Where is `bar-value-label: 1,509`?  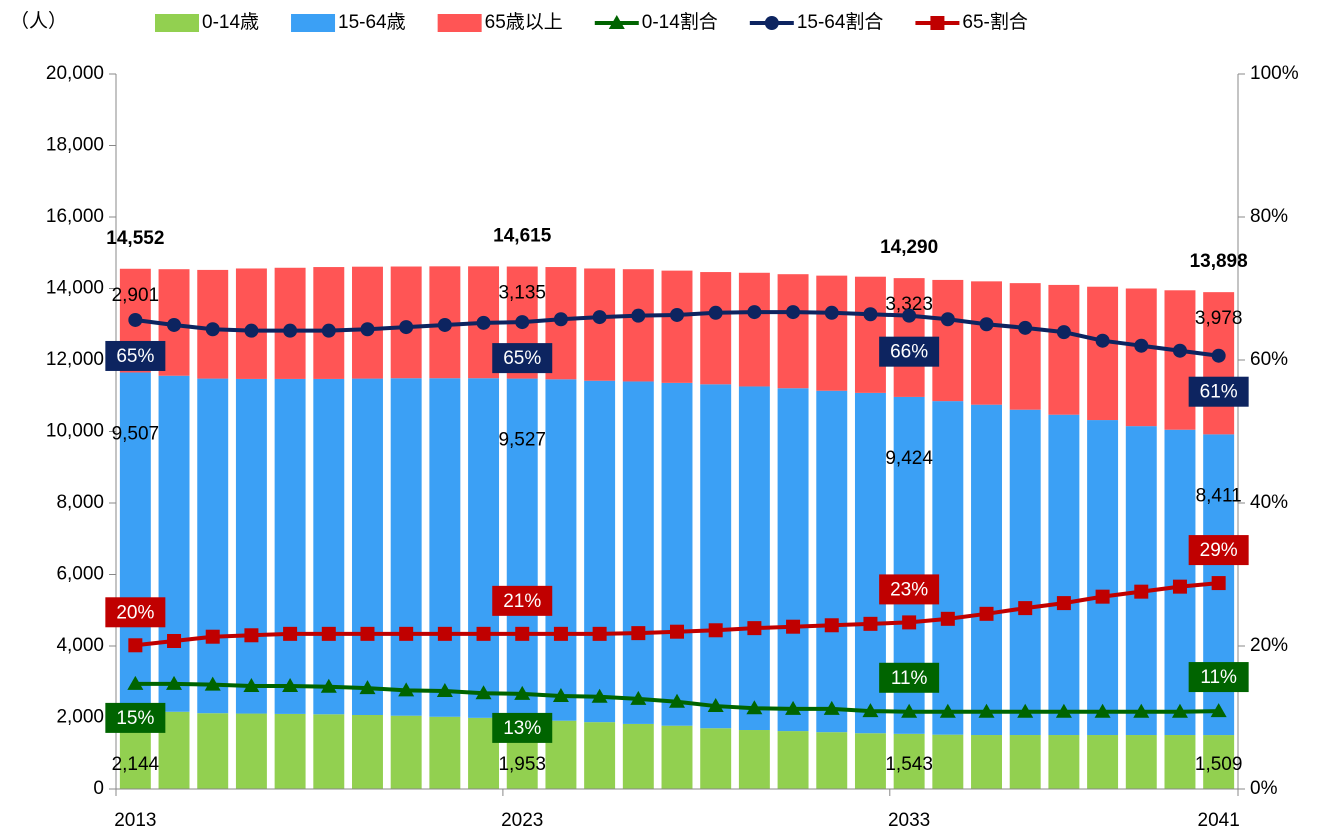 bar-value-label: 1,509 is located at coordinates (1219, 764).